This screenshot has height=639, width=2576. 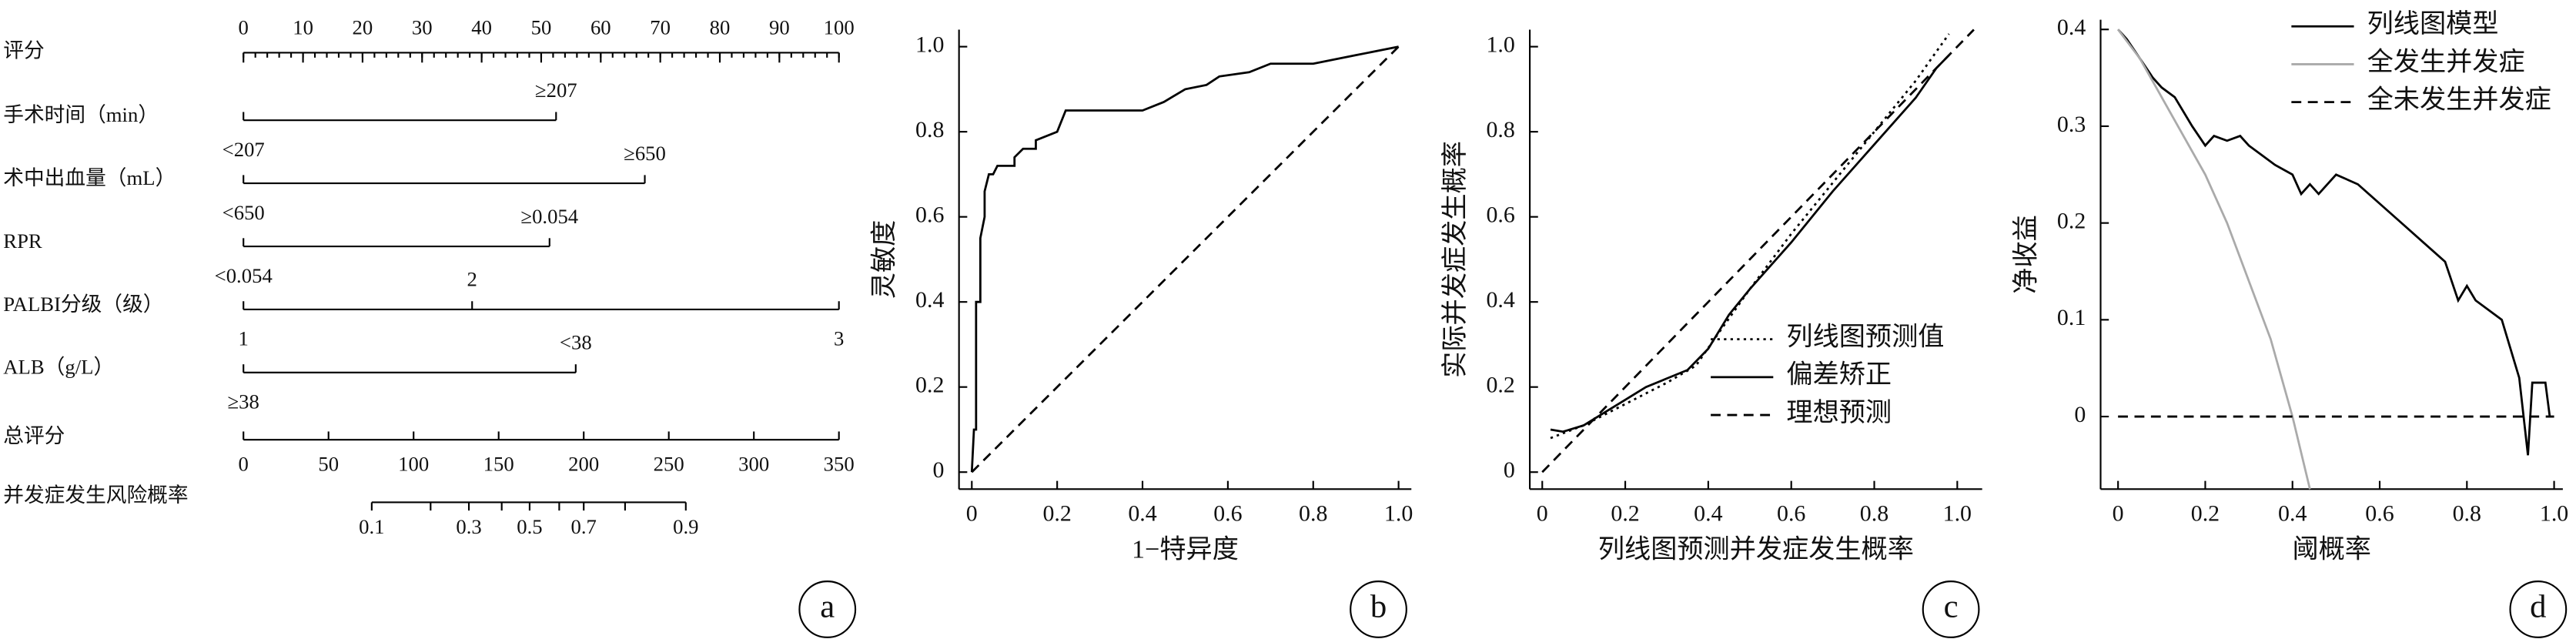 What do you see at coordinates (645, 153) in the screenshot?
I see `level-label: ≥650` at bounding box center [645, 153].